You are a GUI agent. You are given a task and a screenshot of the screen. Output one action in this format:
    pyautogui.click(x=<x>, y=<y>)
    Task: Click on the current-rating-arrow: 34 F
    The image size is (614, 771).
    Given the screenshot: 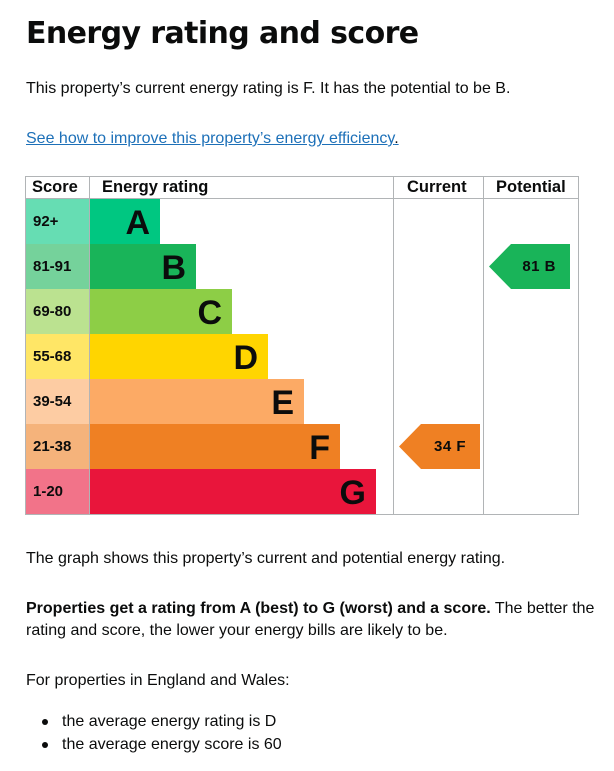 What is the action you would take?
    pyautogui.click(x=439, y=446)
    